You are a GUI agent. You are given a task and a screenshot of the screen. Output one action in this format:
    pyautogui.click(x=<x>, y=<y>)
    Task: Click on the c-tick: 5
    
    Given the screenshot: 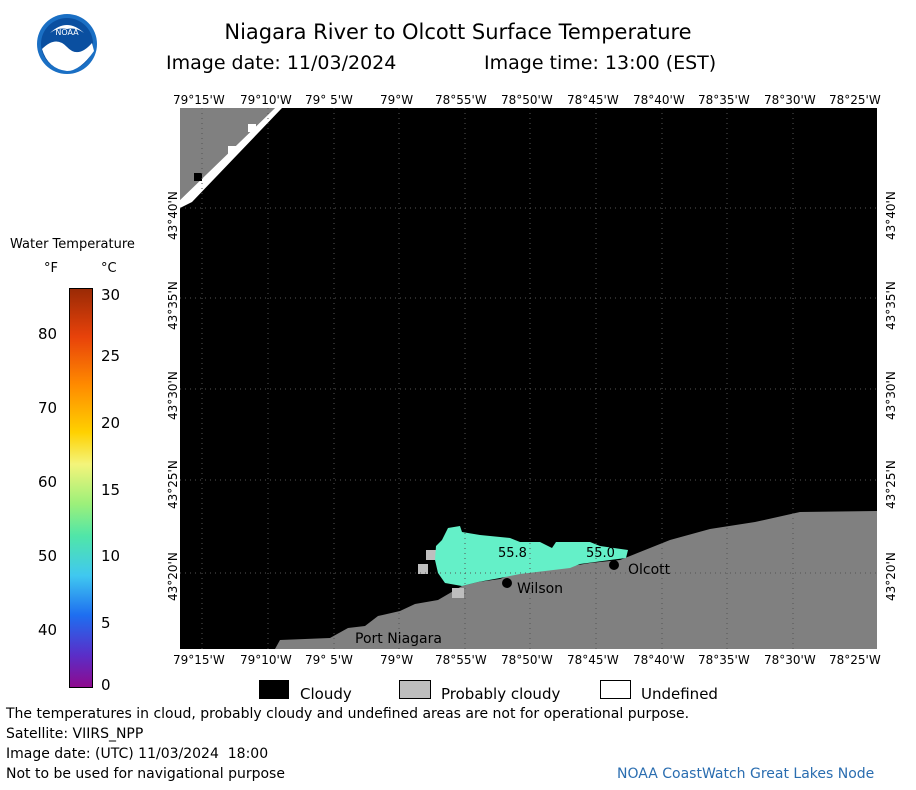 What is the action you would take?
    pyautogui.click(x=106, y=623)
    